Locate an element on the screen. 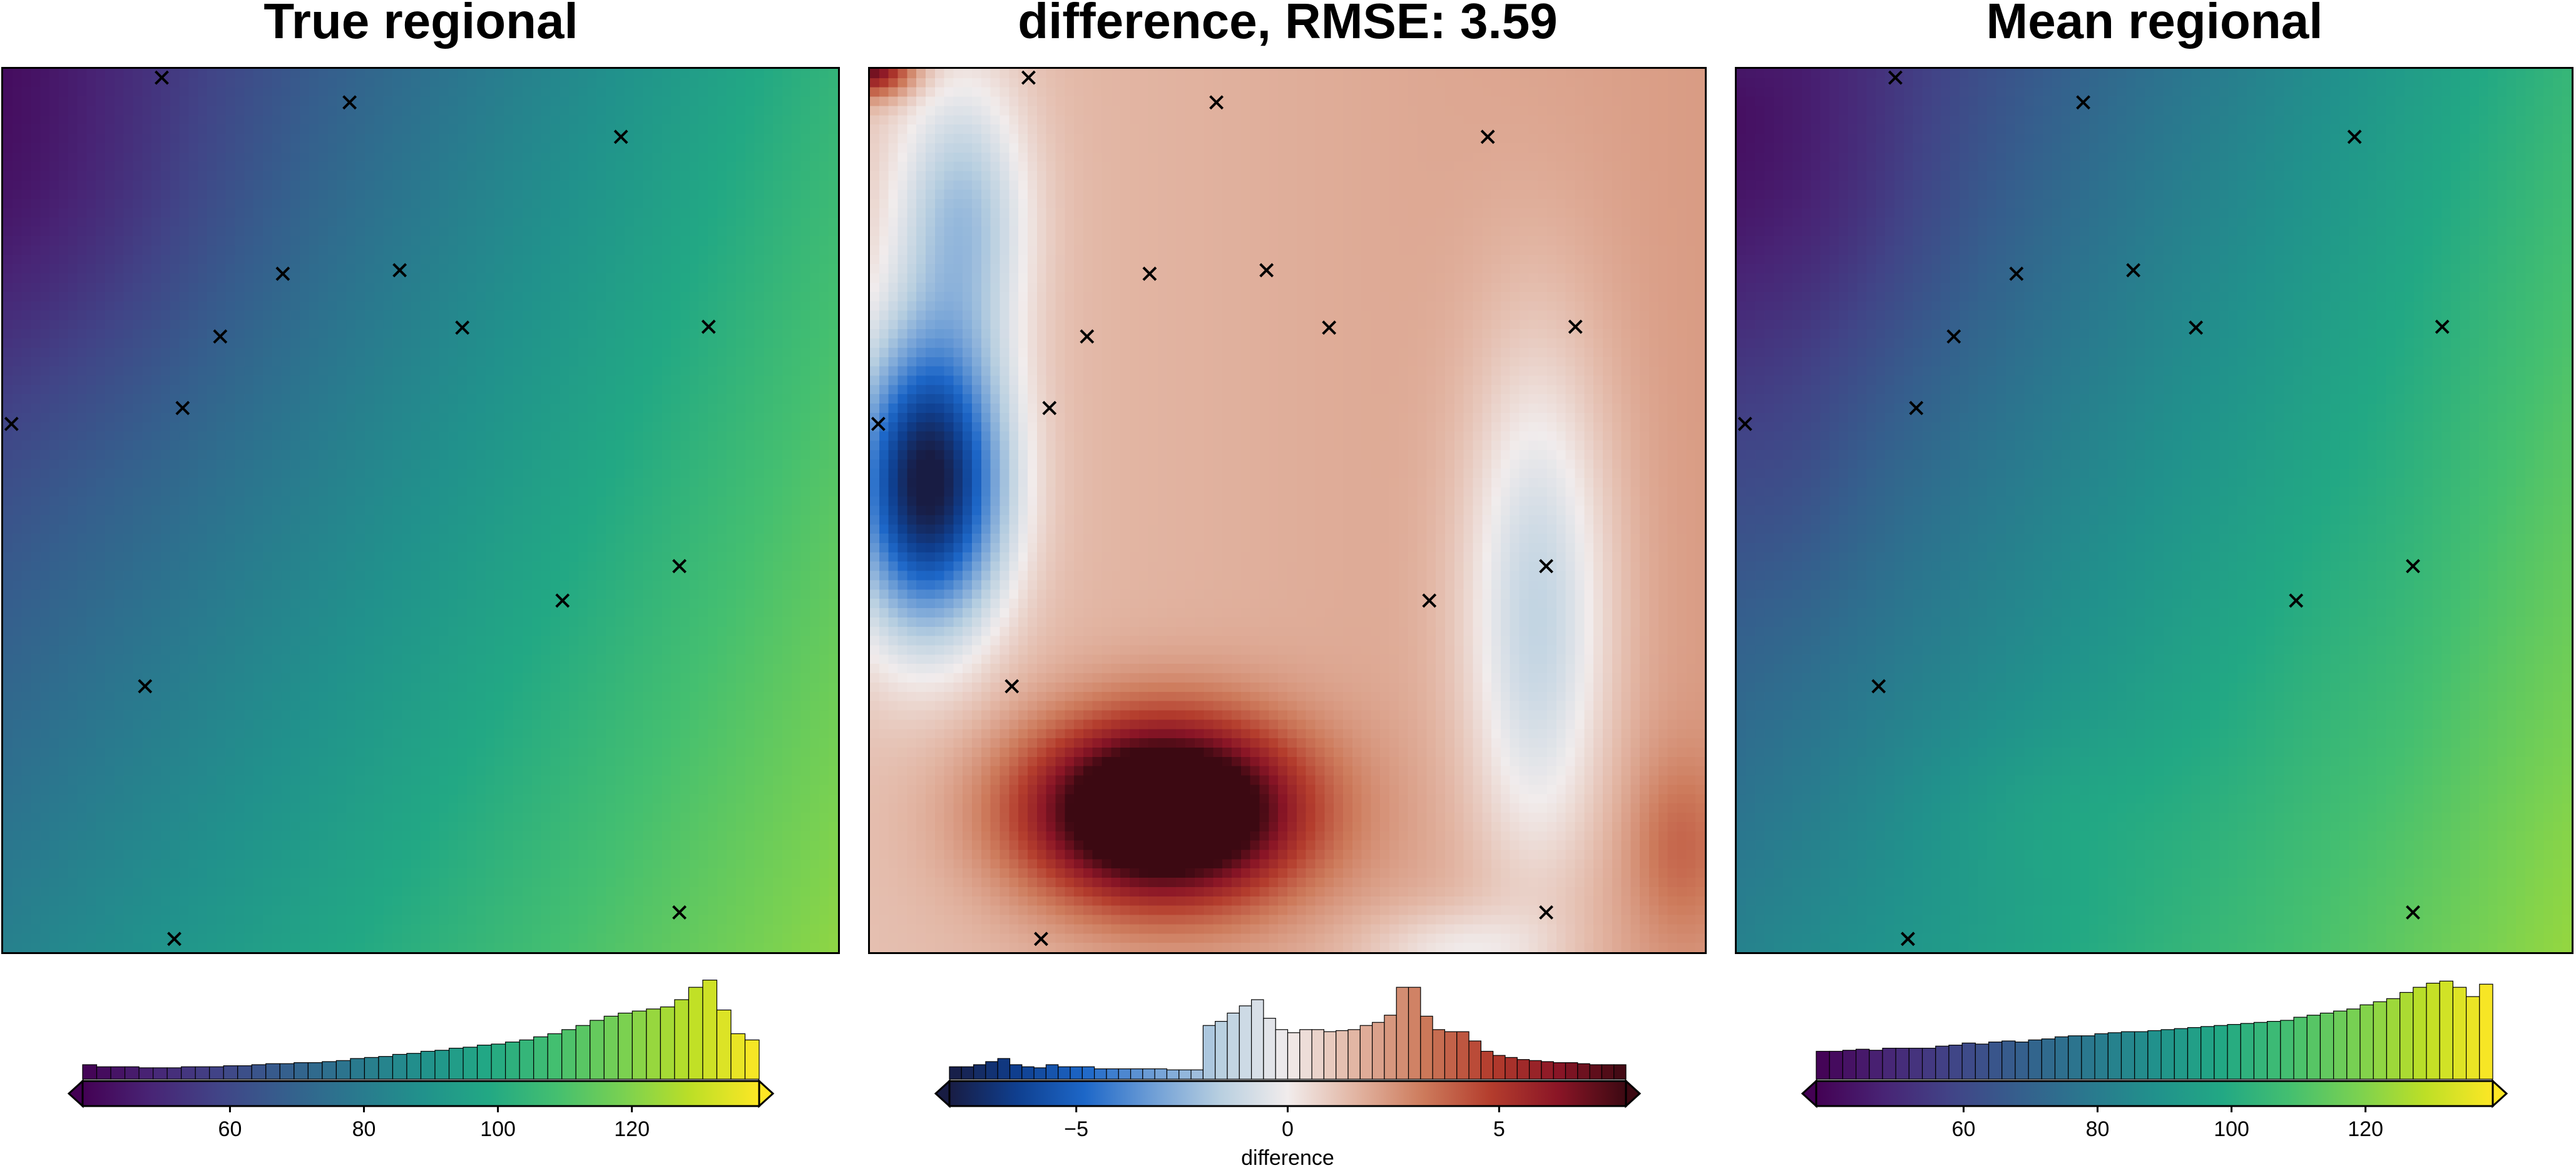  title-true-regional: True regional is located at coordinates (420, 24).